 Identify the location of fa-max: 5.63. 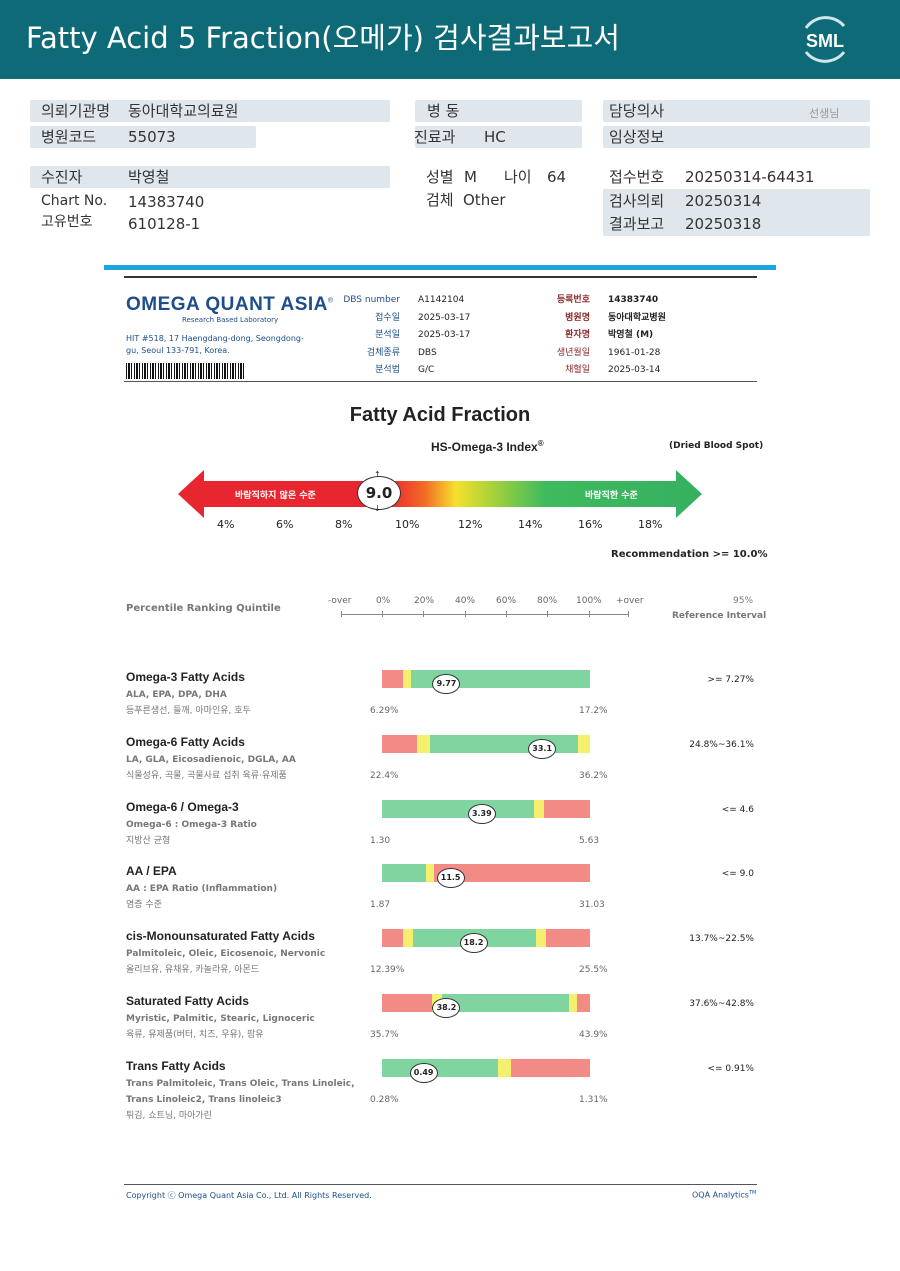
(589, 841).